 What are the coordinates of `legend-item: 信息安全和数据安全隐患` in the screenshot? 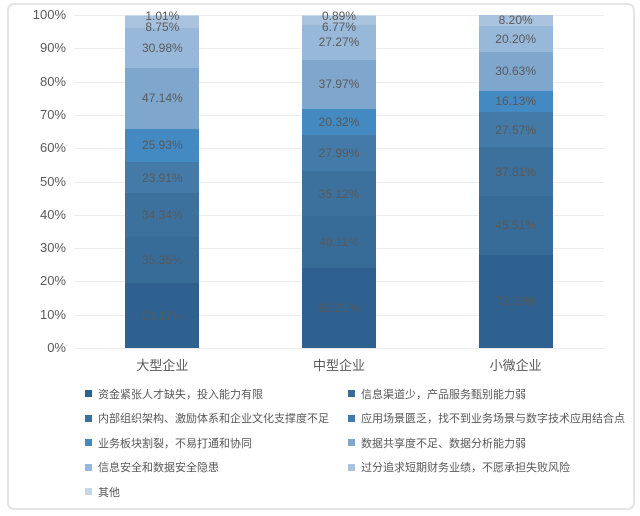 It's located at (152, 467).